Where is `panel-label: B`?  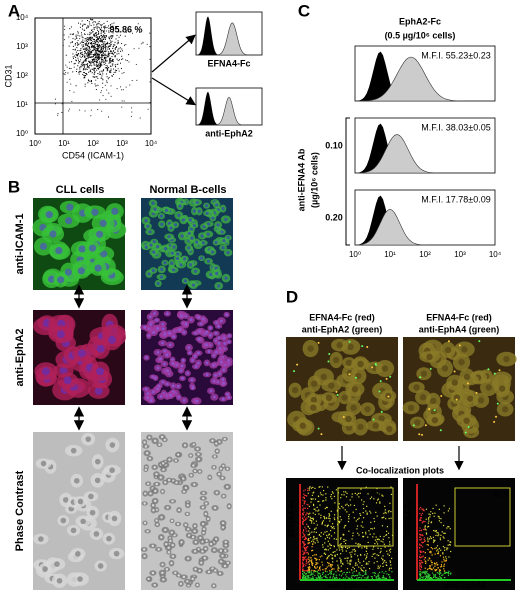
panel-label: B is located at coordinates (14, 186).